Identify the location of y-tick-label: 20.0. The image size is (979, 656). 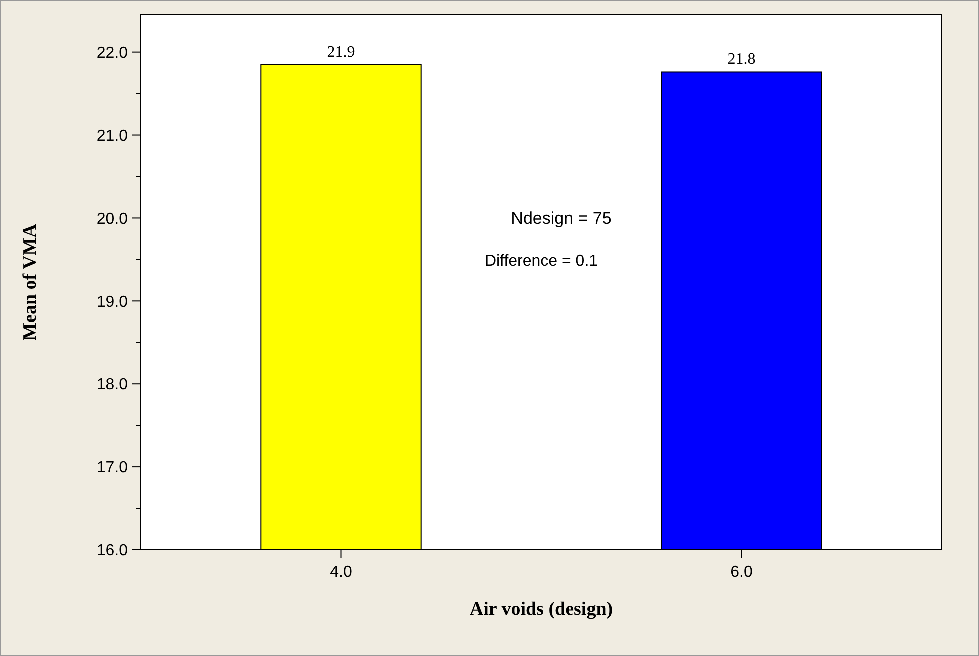
(112, 219).